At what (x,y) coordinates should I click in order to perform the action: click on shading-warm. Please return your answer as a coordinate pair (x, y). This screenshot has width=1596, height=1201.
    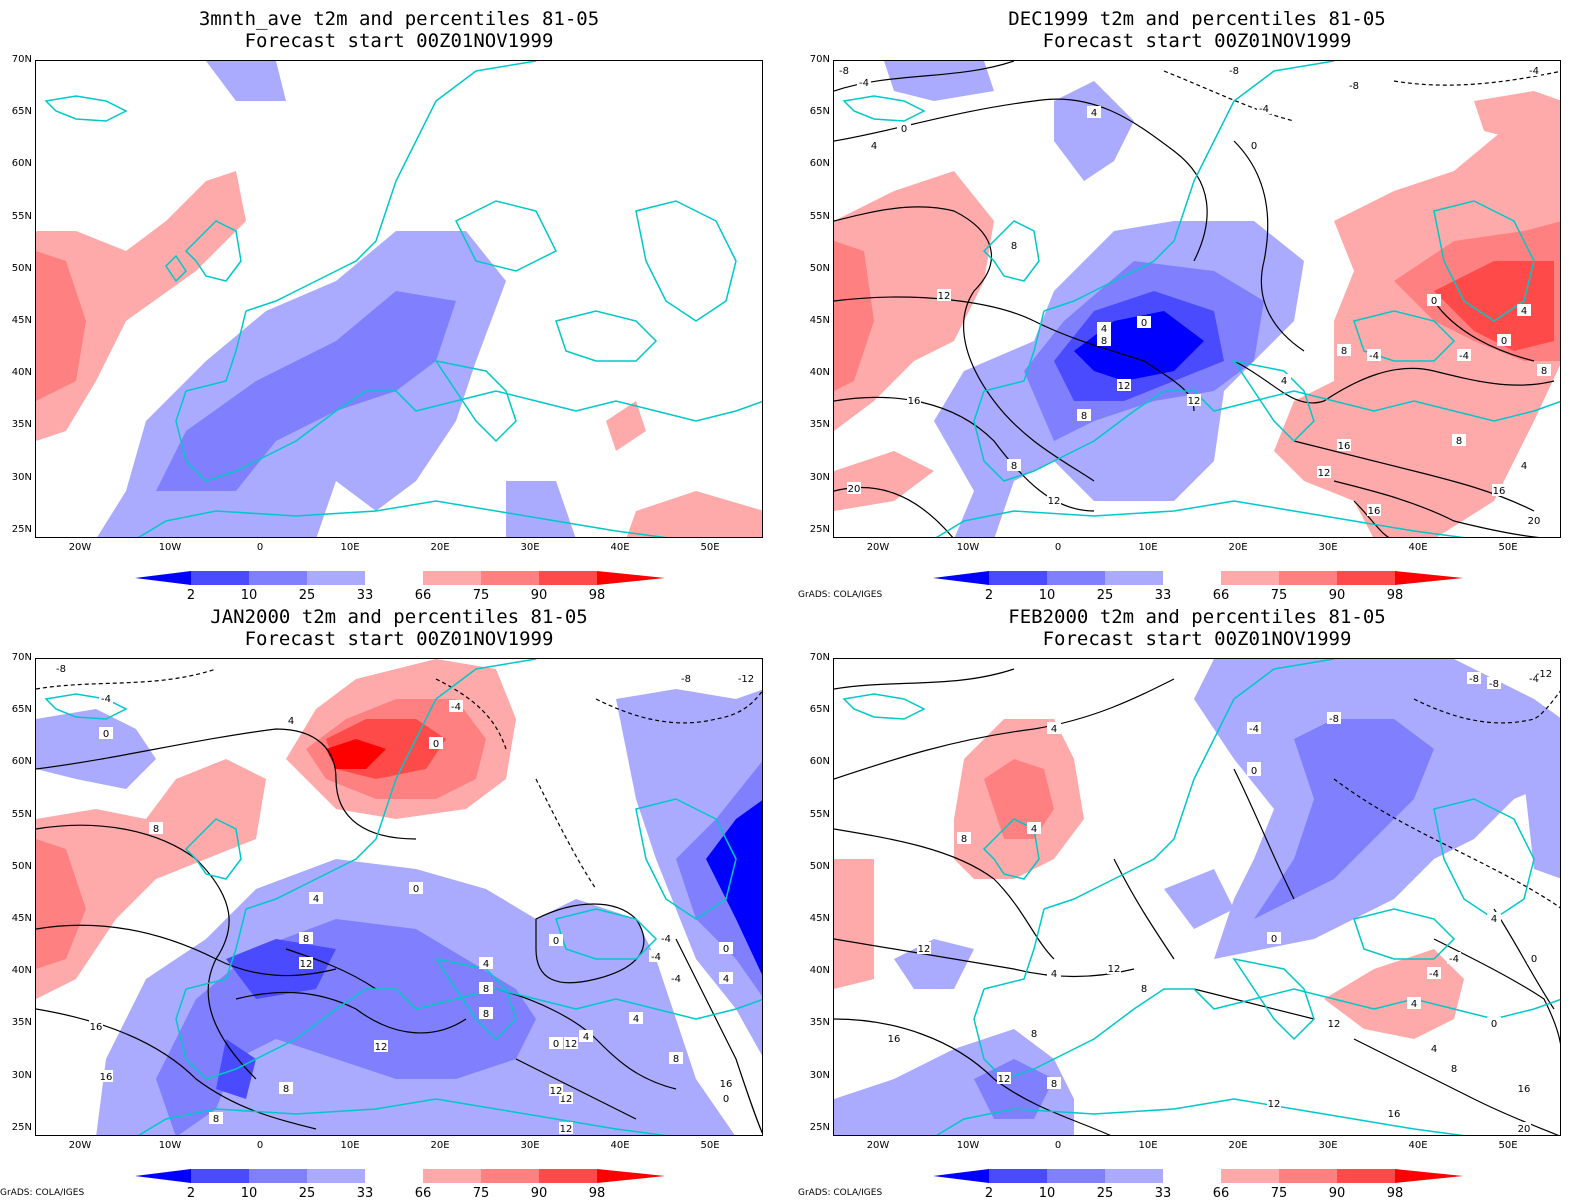
    Looking at the image, I should click on (276, 829).